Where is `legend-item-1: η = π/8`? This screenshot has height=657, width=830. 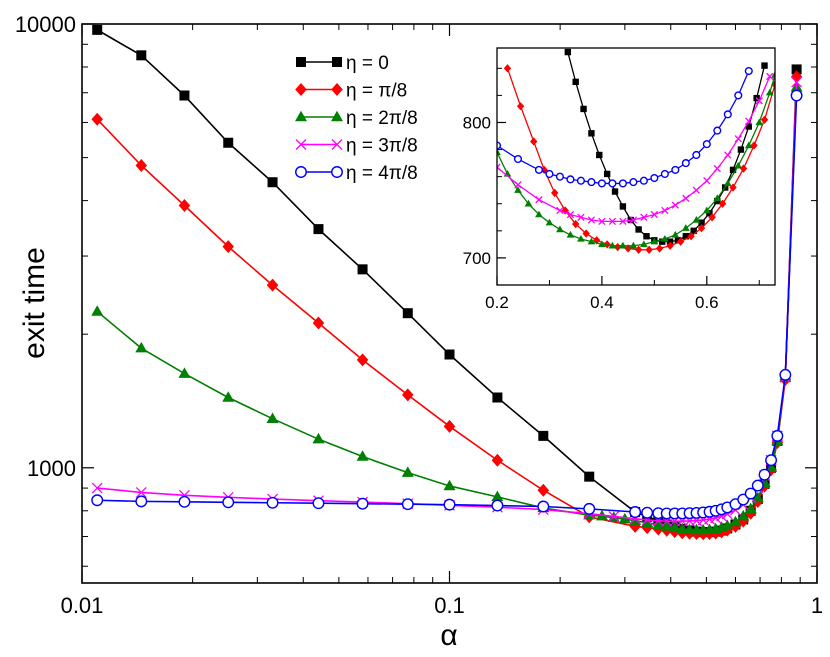 legend-item-1: η = π/8 is located at coordinates (351, 91).